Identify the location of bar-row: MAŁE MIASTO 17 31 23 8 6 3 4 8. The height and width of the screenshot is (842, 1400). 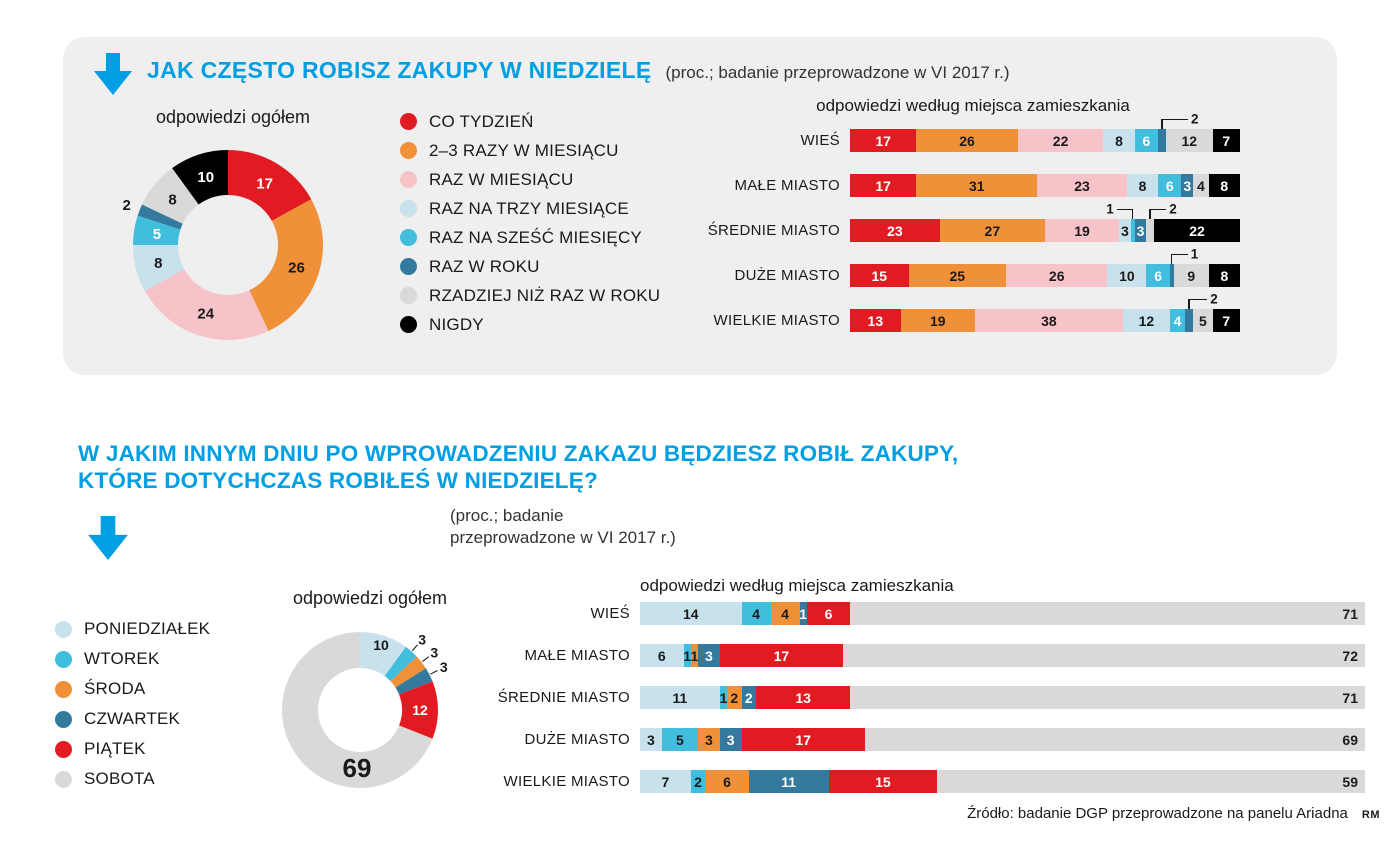
(924, 185).